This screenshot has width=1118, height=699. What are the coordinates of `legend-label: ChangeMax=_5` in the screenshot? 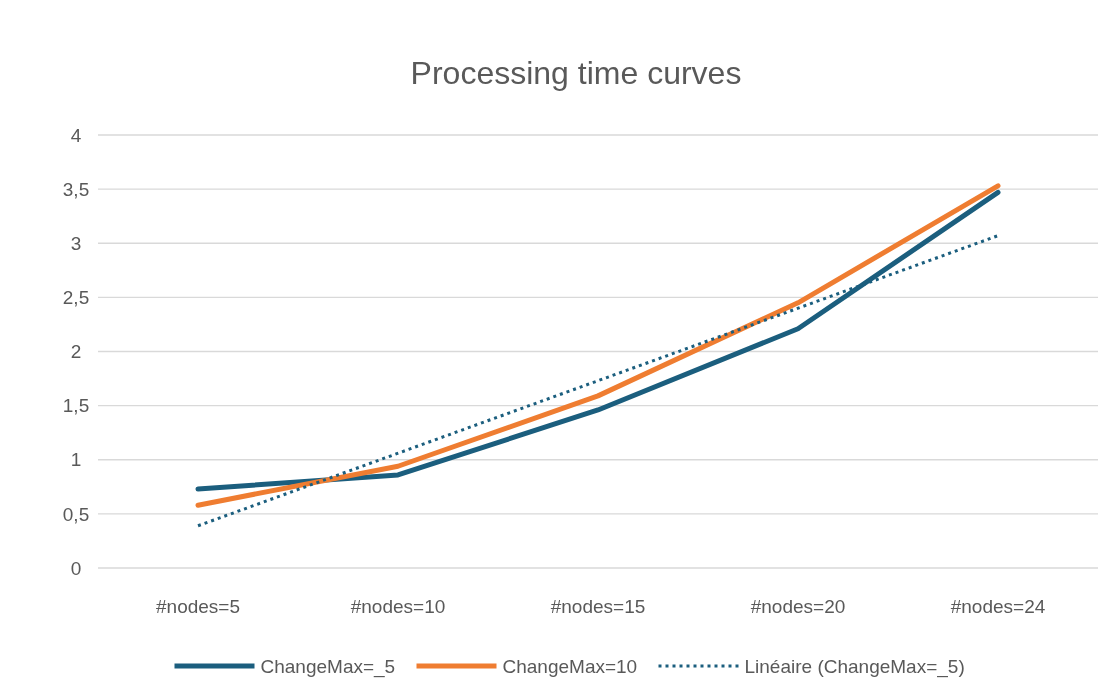 It's located at (328, 666).